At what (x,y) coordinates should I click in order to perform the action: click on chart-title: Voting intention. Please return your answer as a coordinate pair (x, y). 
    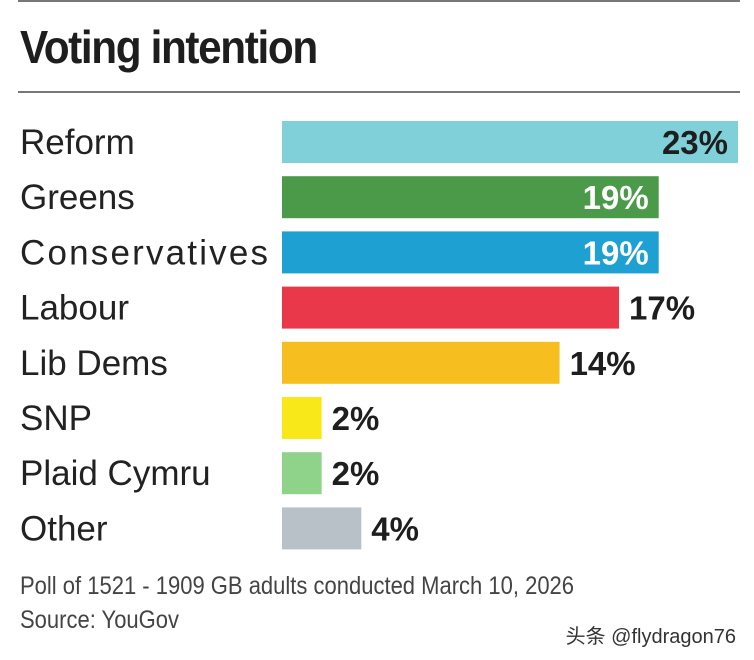
    Looking at the image, I should click on (169, 47).